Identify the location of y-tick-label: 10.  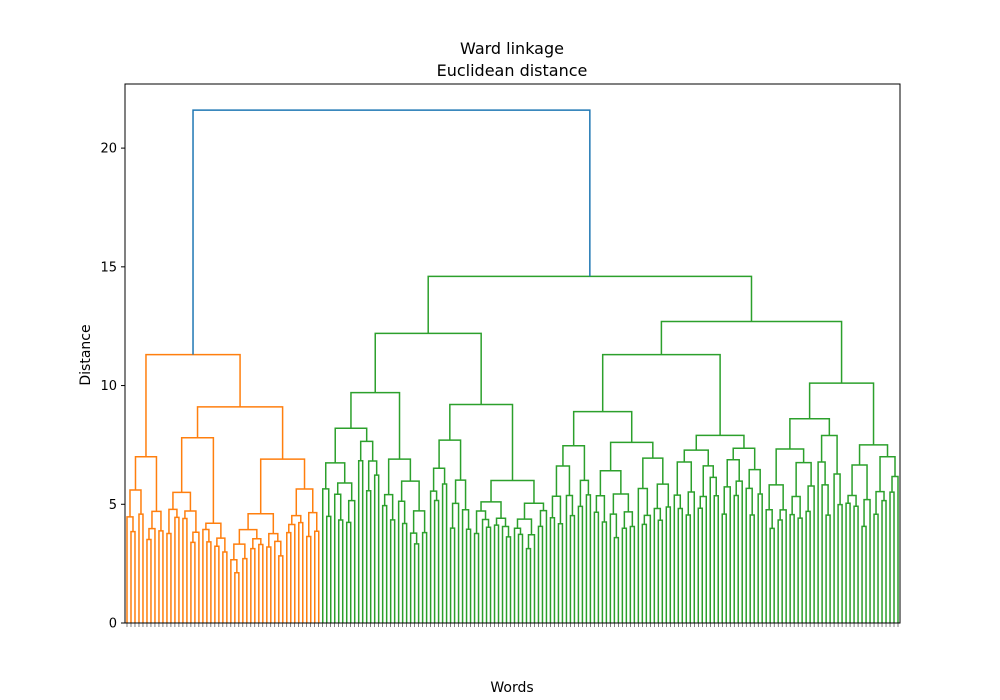
(108, 386).